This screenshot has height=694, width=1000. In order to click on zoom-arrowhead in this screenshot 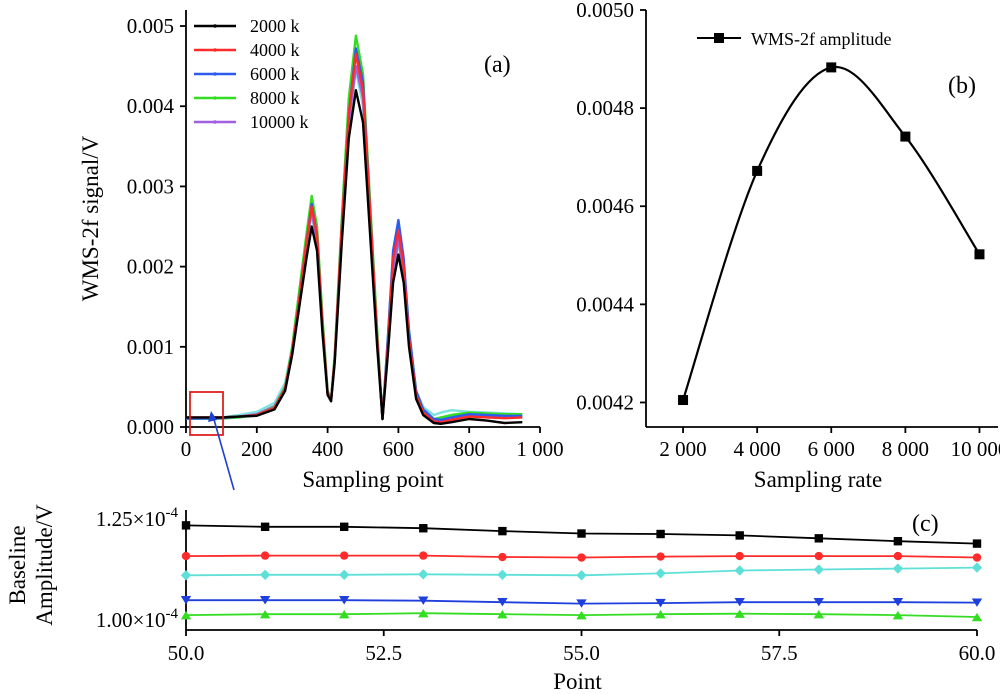, I will do `click(212, 416)`.